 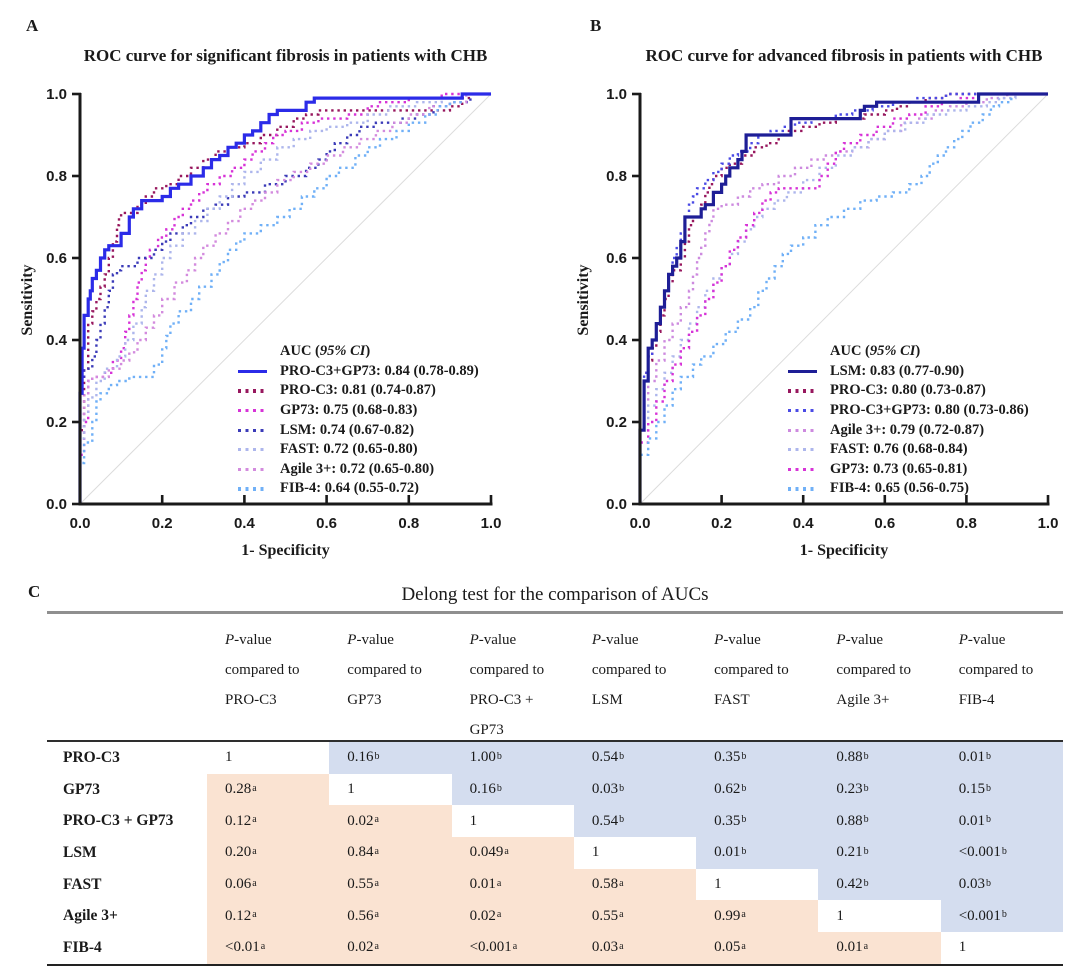 I want to click on table-cell: 0.42 b, so click(x=879, y=884).